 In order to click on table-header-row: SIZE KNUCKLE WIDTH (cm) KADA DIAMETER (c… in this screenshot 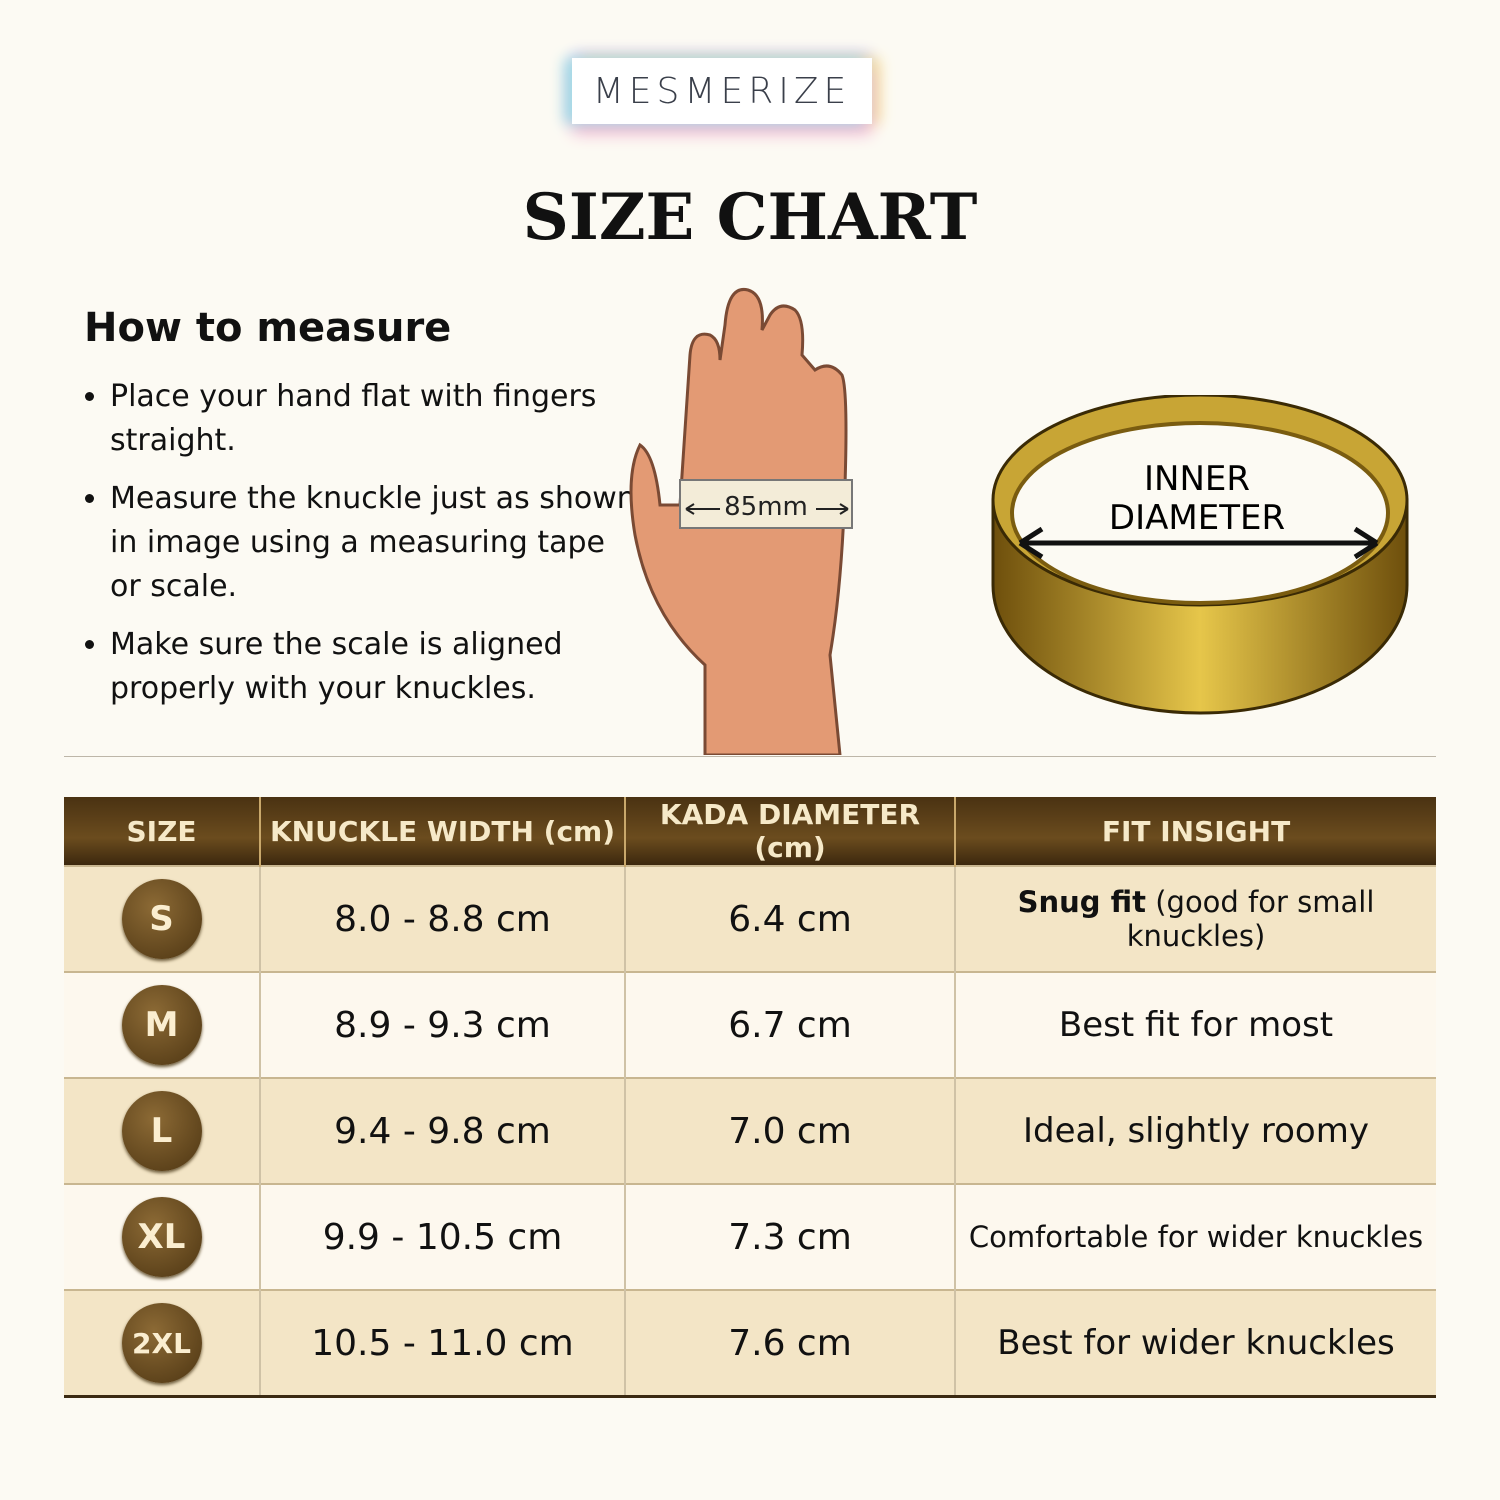, I will do `click(750, 831)`.